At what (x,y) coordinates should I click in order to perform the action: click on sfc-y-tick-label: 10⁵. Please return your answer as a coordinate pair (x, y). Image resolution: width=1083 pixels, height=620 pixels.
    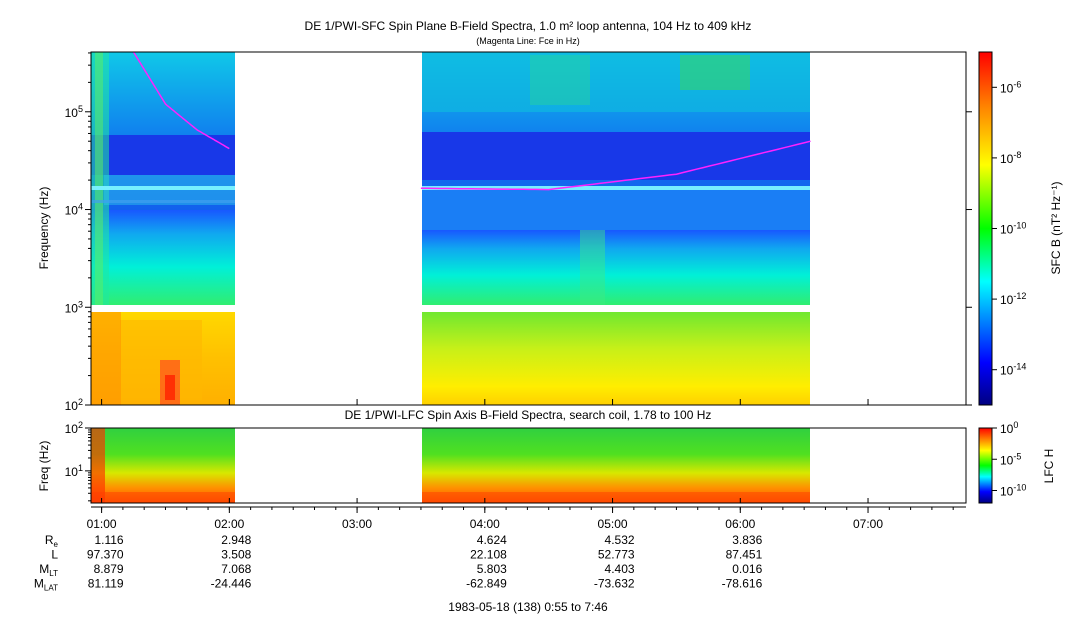
    Looking at the image, I should click on (74, 112).